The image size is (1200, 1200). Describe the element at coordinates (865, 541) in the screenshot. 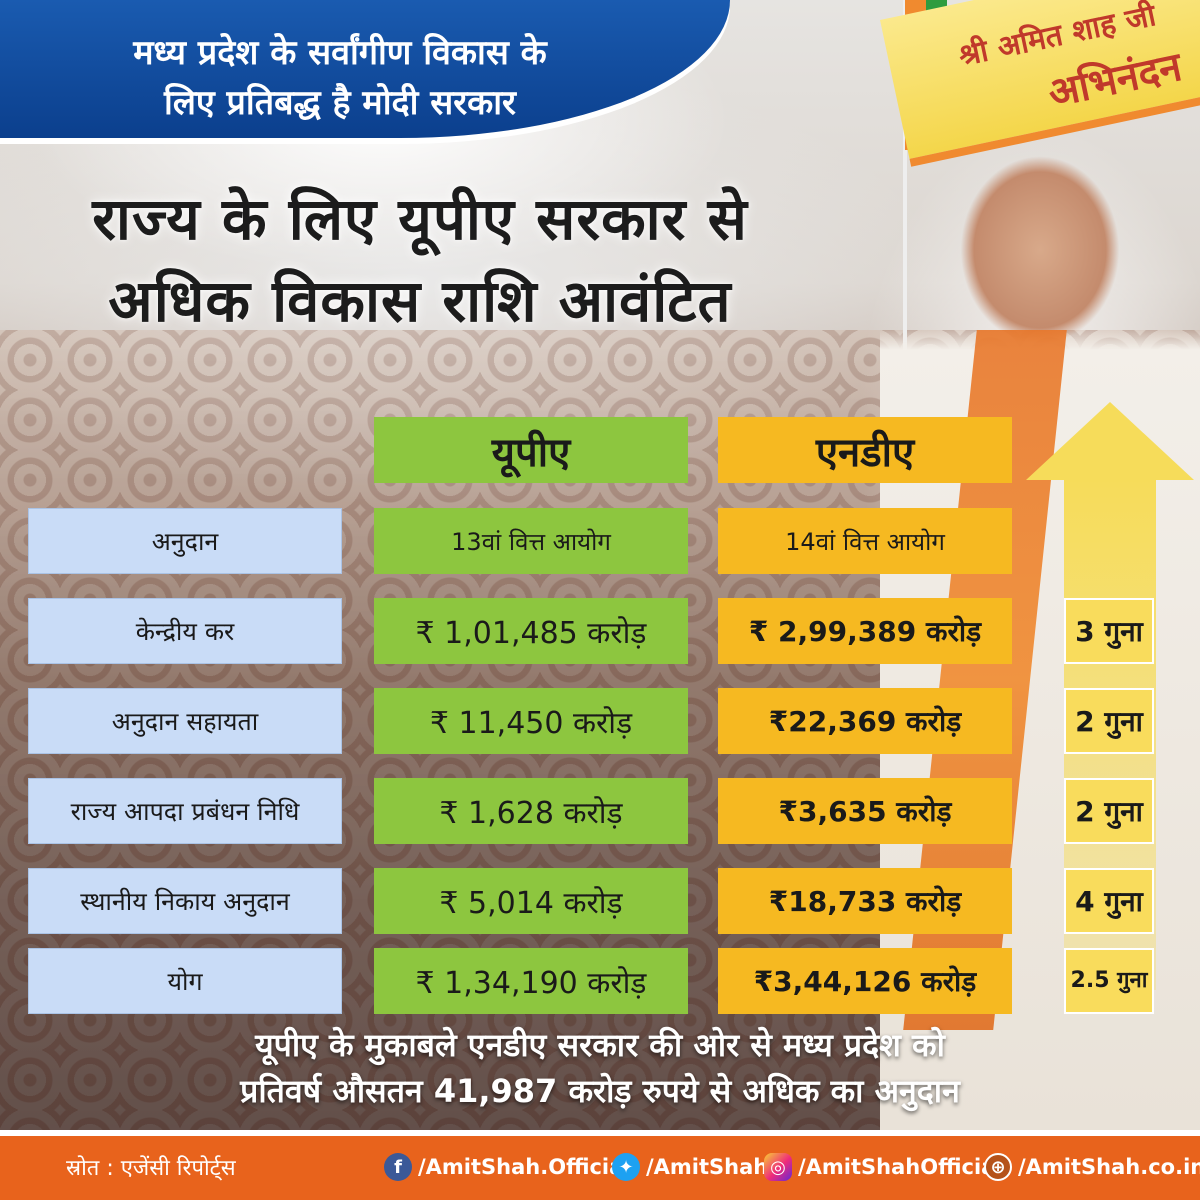

I see `nda-value: 14वां वित्त आयोग` at that location.